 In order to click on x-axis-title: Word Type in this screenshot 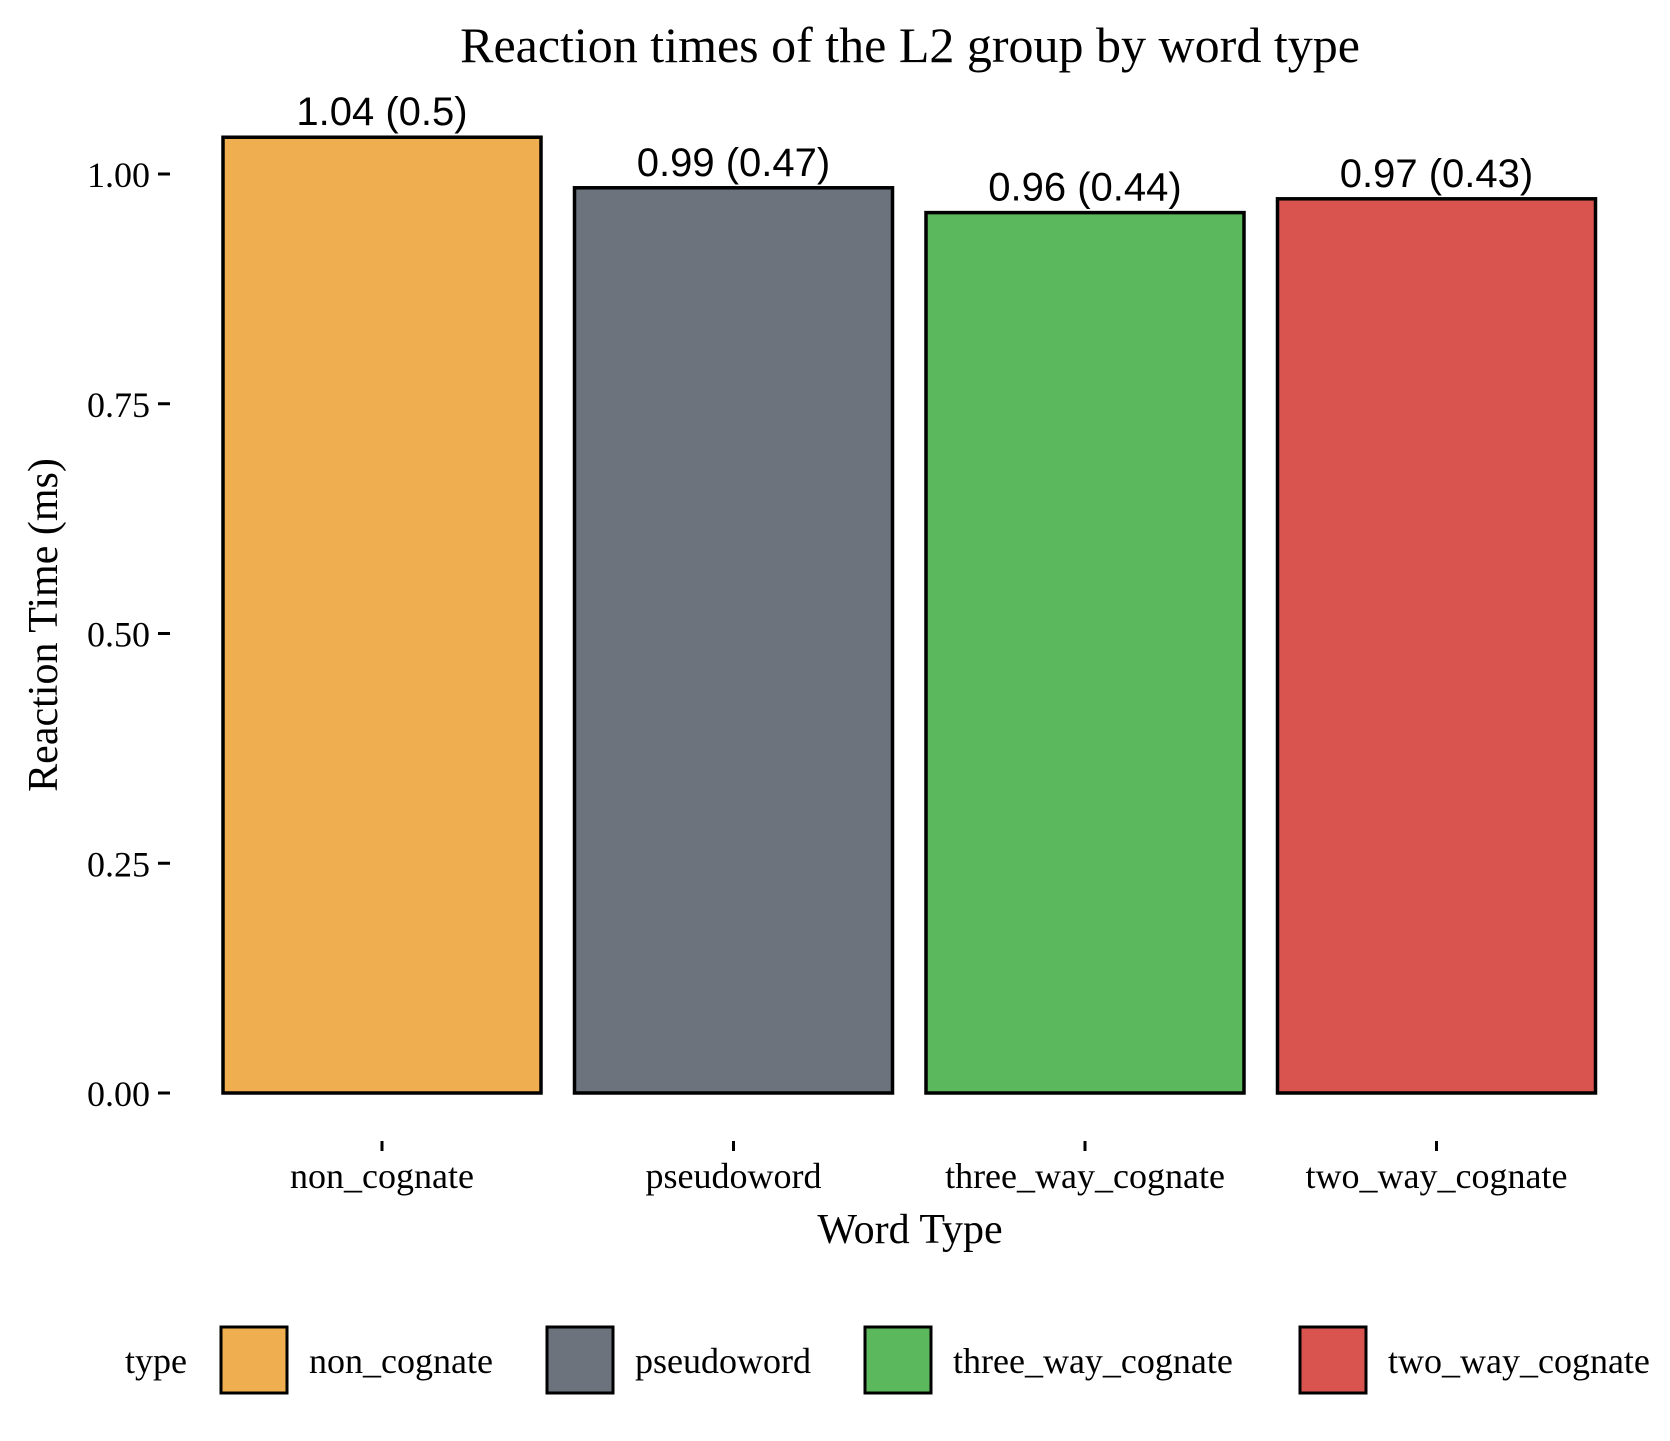, I will do `click(909, 1230)`.